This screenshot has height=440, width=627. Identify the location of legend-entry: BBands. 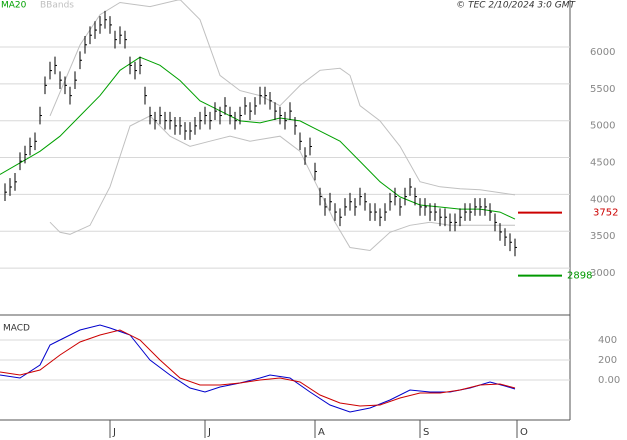
(57, 6).